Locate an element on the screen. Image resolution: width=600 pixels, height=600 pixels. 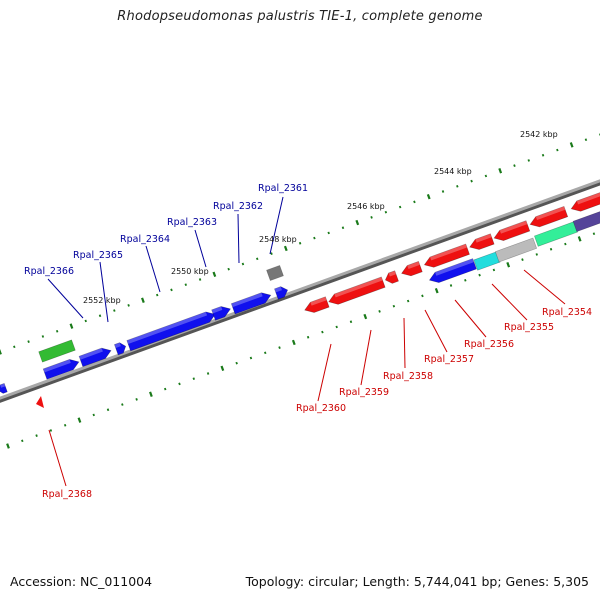
gene-block-right-1-body is located at coordinates (549, 216).